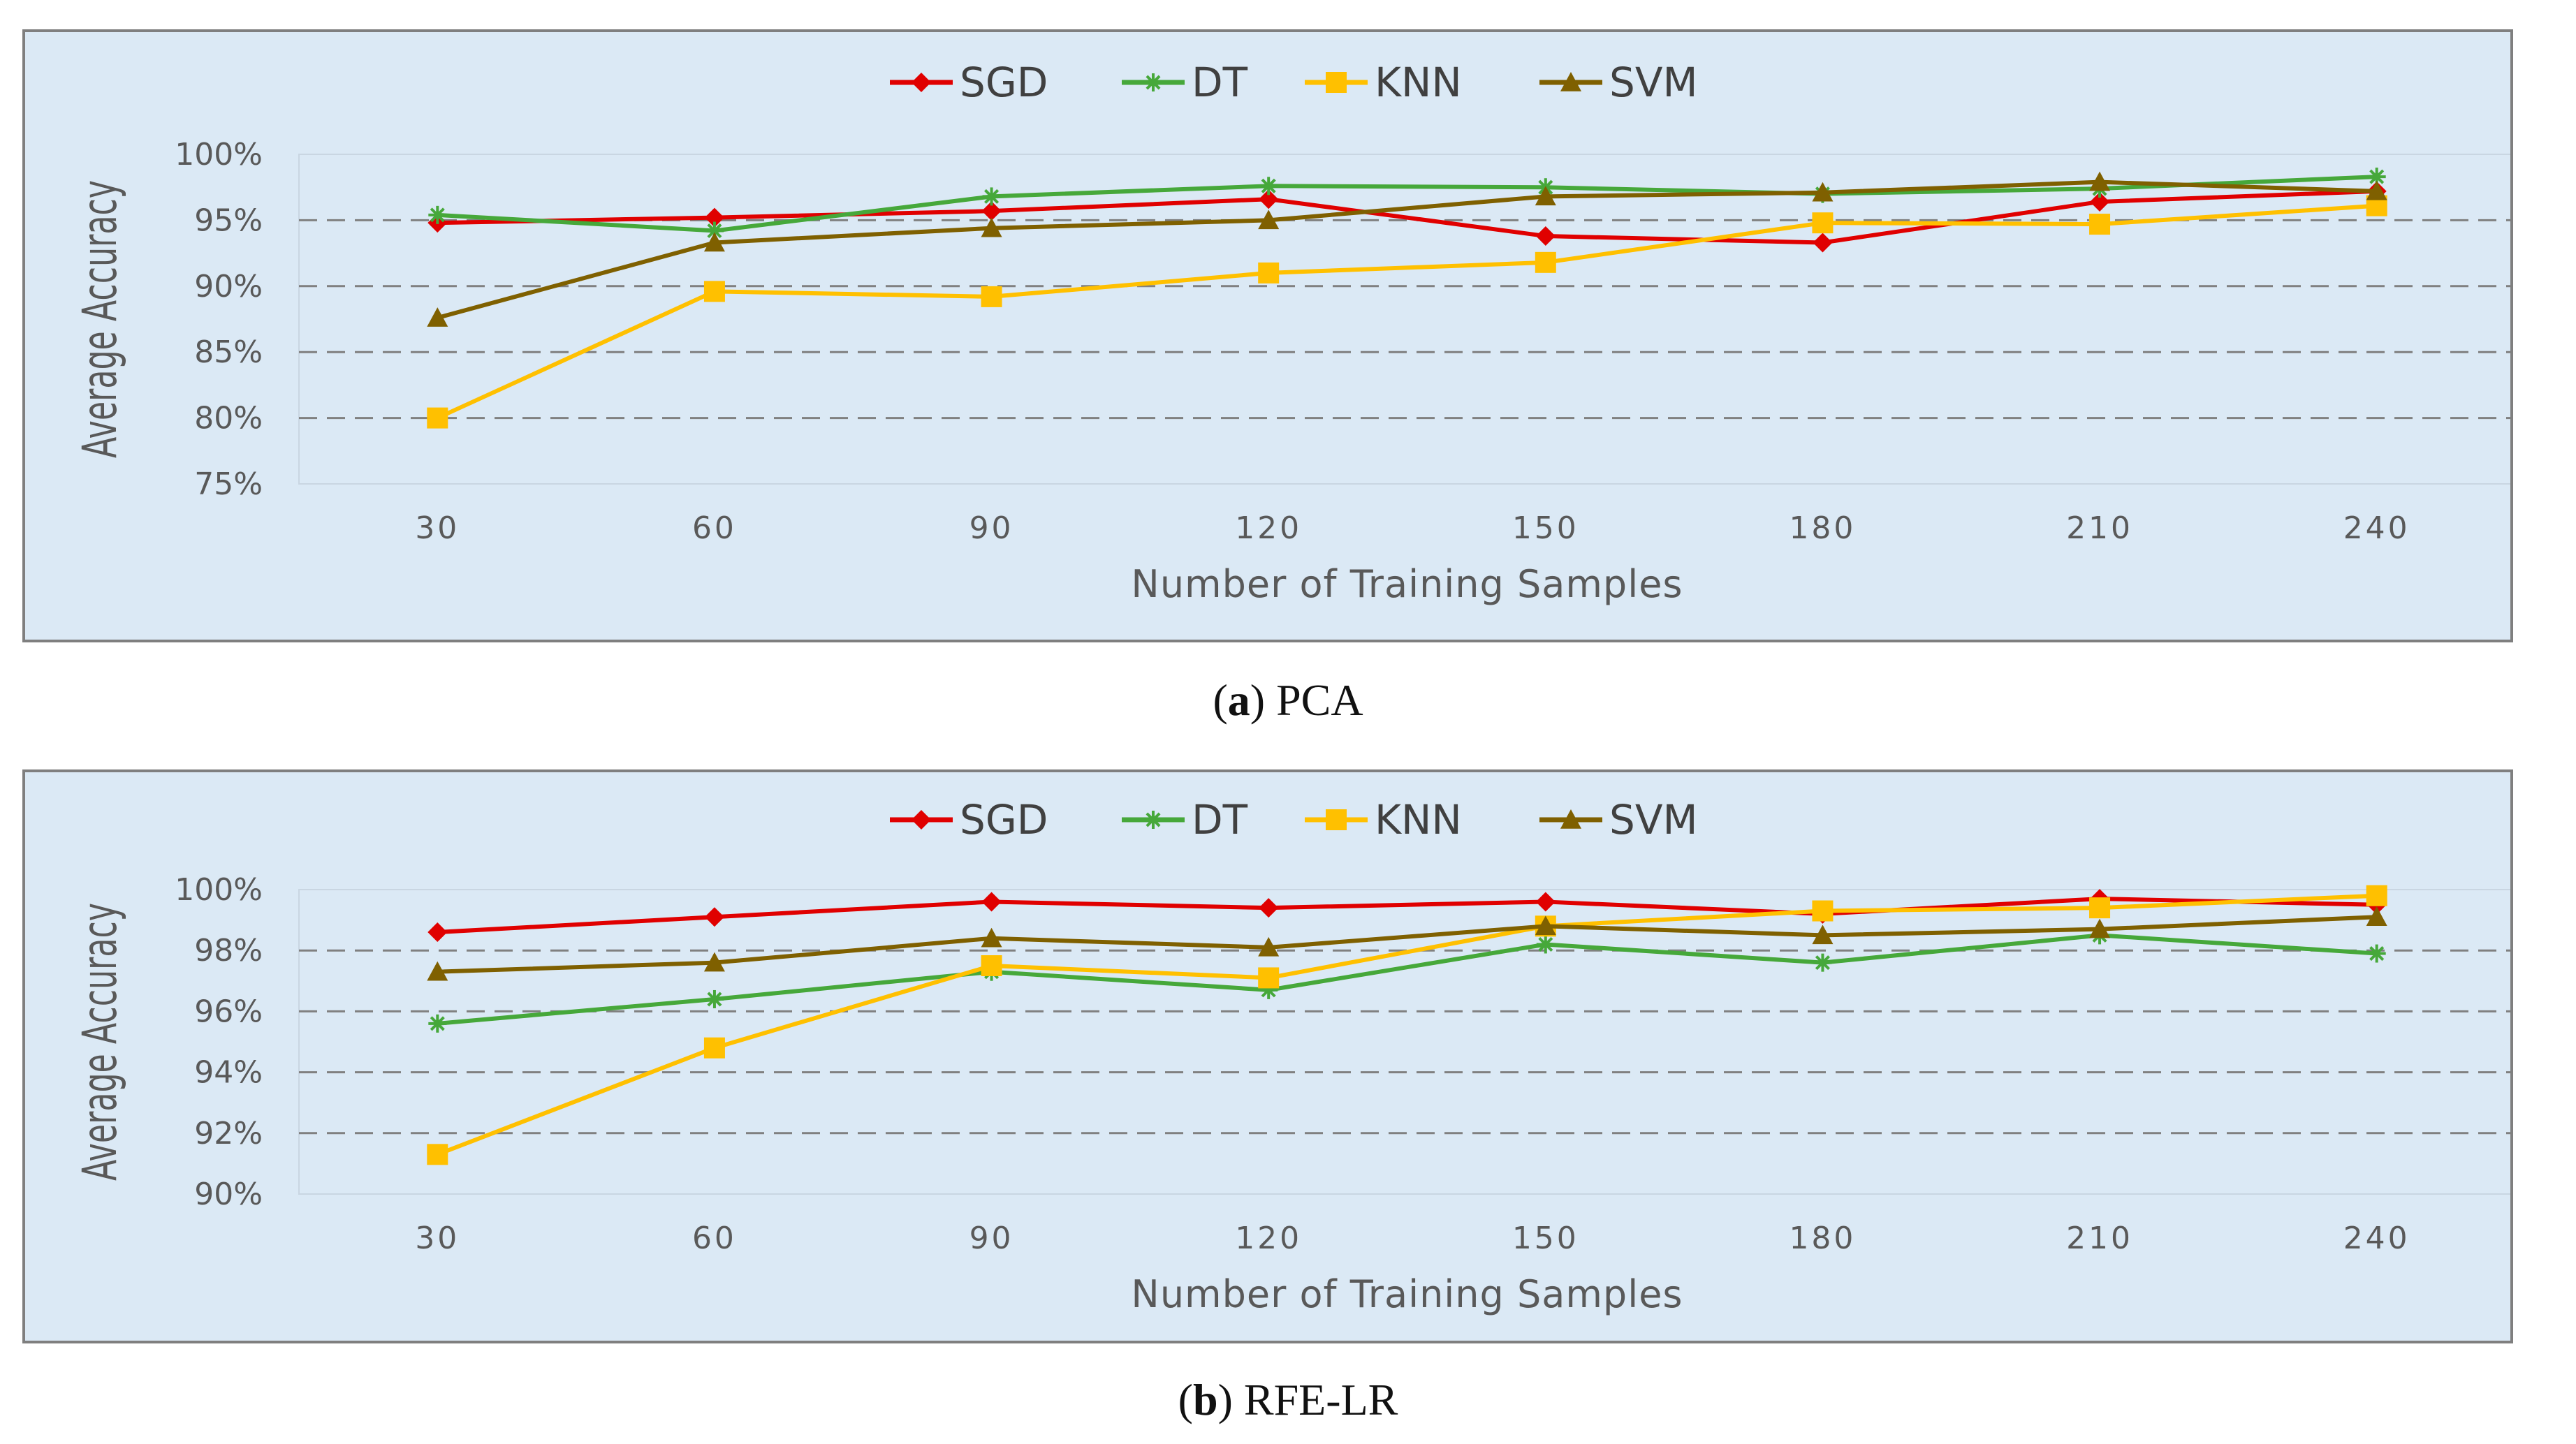 This screenshot has width=2576, height=1444. What do you see at coordinates (228, 1012) in the screenshot?
I see `y-tick-label: 96%` at bounding box center [228, 1012].